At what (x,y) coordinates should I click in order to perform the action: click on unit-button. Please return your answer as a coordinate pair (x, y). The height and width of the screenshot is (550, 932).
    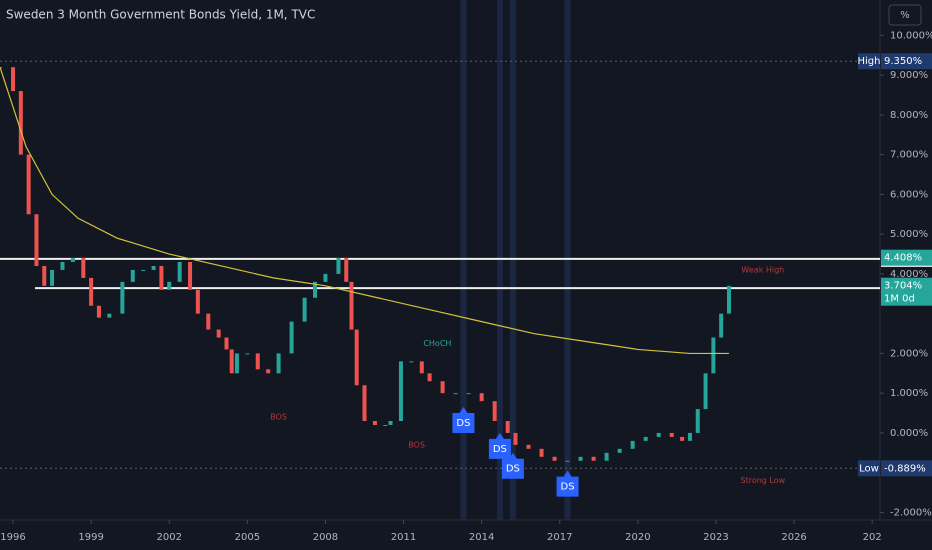
    Looking at the image, I should click on (905, 15).